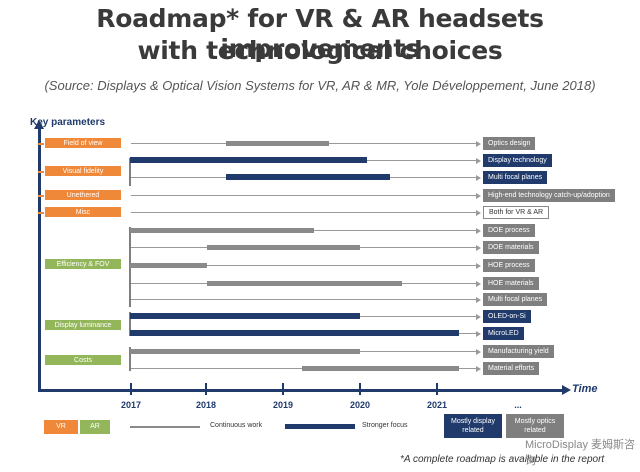 Image resolution: width=640 pixels, height=472 pixels. I want to click on row-tag: Manufacturing yield, so click(518, 351).